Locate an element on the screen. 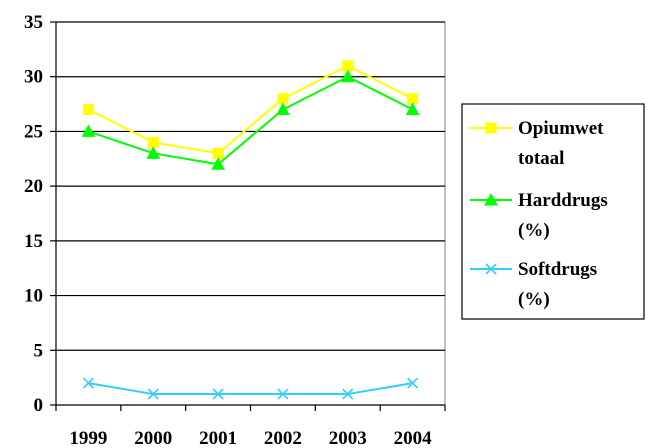 This screenshot has width=648, height=448. x-tick-label: 2004 is located at coordinates (413, 438).